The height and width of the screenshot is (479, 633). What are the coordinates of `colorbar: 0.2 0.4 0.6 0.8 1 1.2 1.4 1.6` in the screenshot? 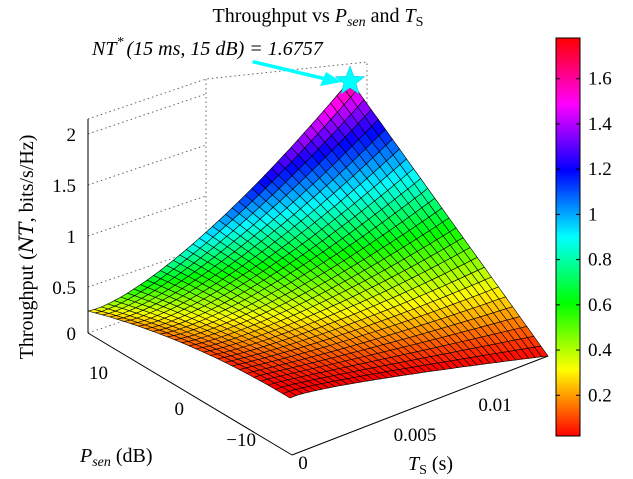 It's located at (583, 237).